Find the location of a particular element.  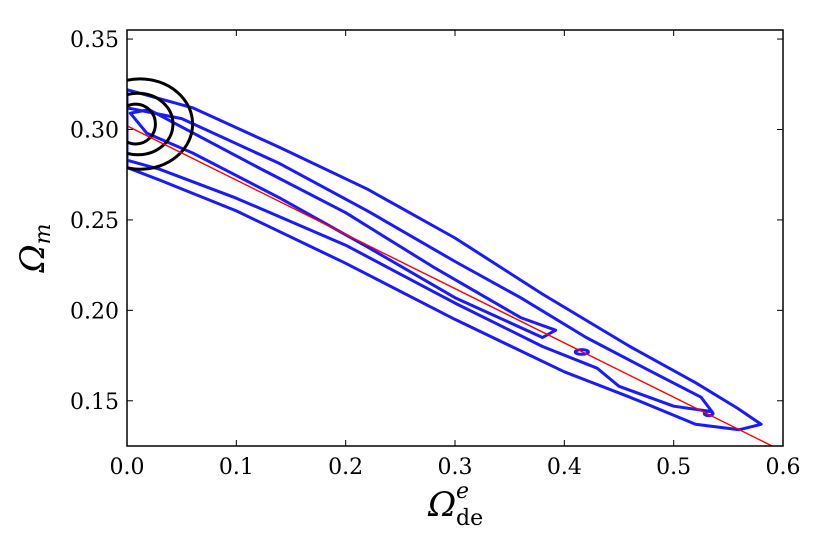

x-tick-label: 0.4 is located at coordinates (564, 467).